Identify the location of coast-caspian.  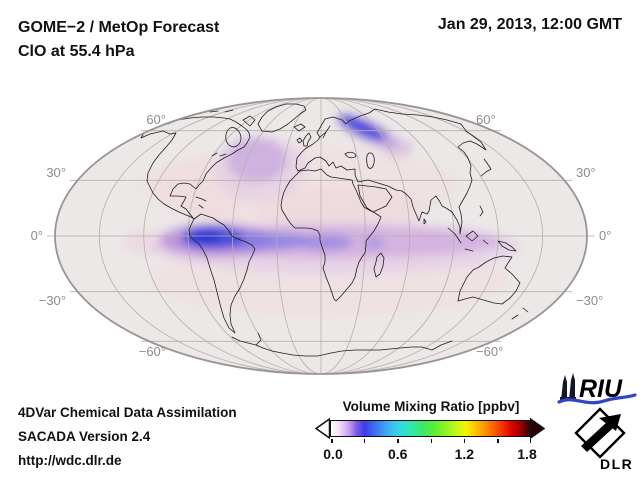
(370, 160).